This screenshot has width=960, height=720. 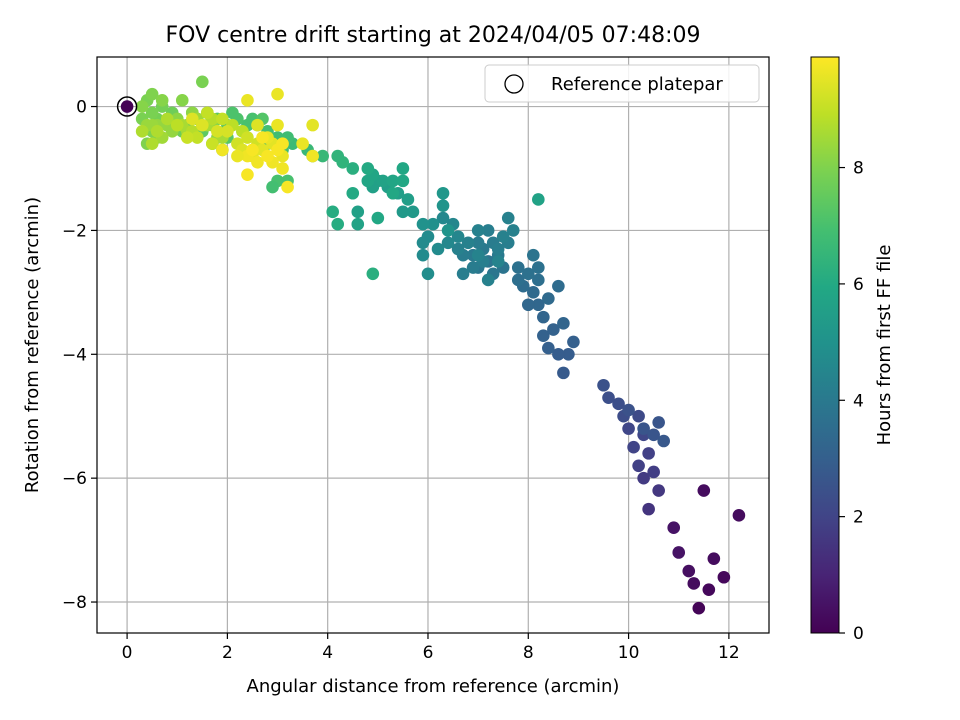 What do you see at coordinates (32, 345) in the screenshot?
I see `y-axis-label: Rotation from reference (arcmin)` at bounding box center [32, 345].